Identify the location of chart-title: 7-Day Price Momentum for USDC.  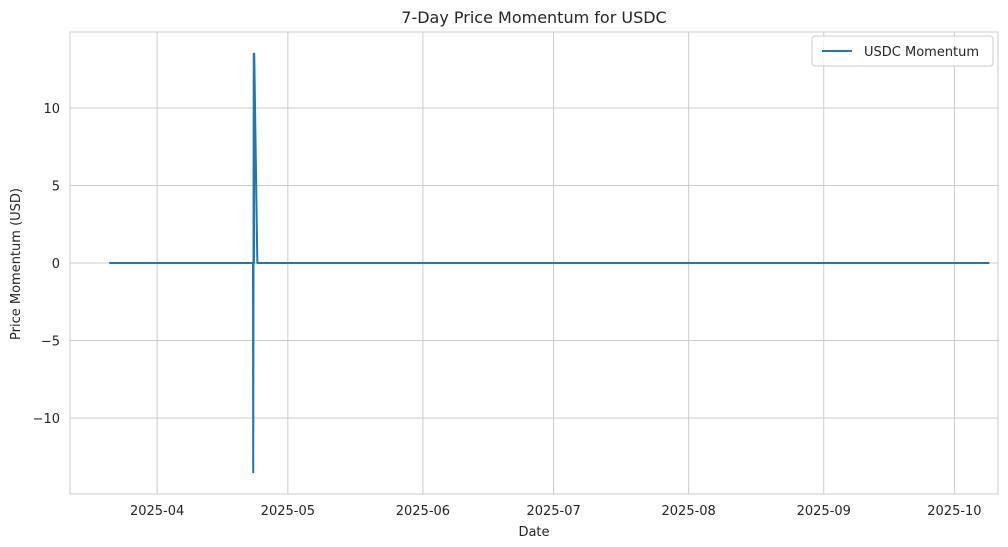
(533, 17).